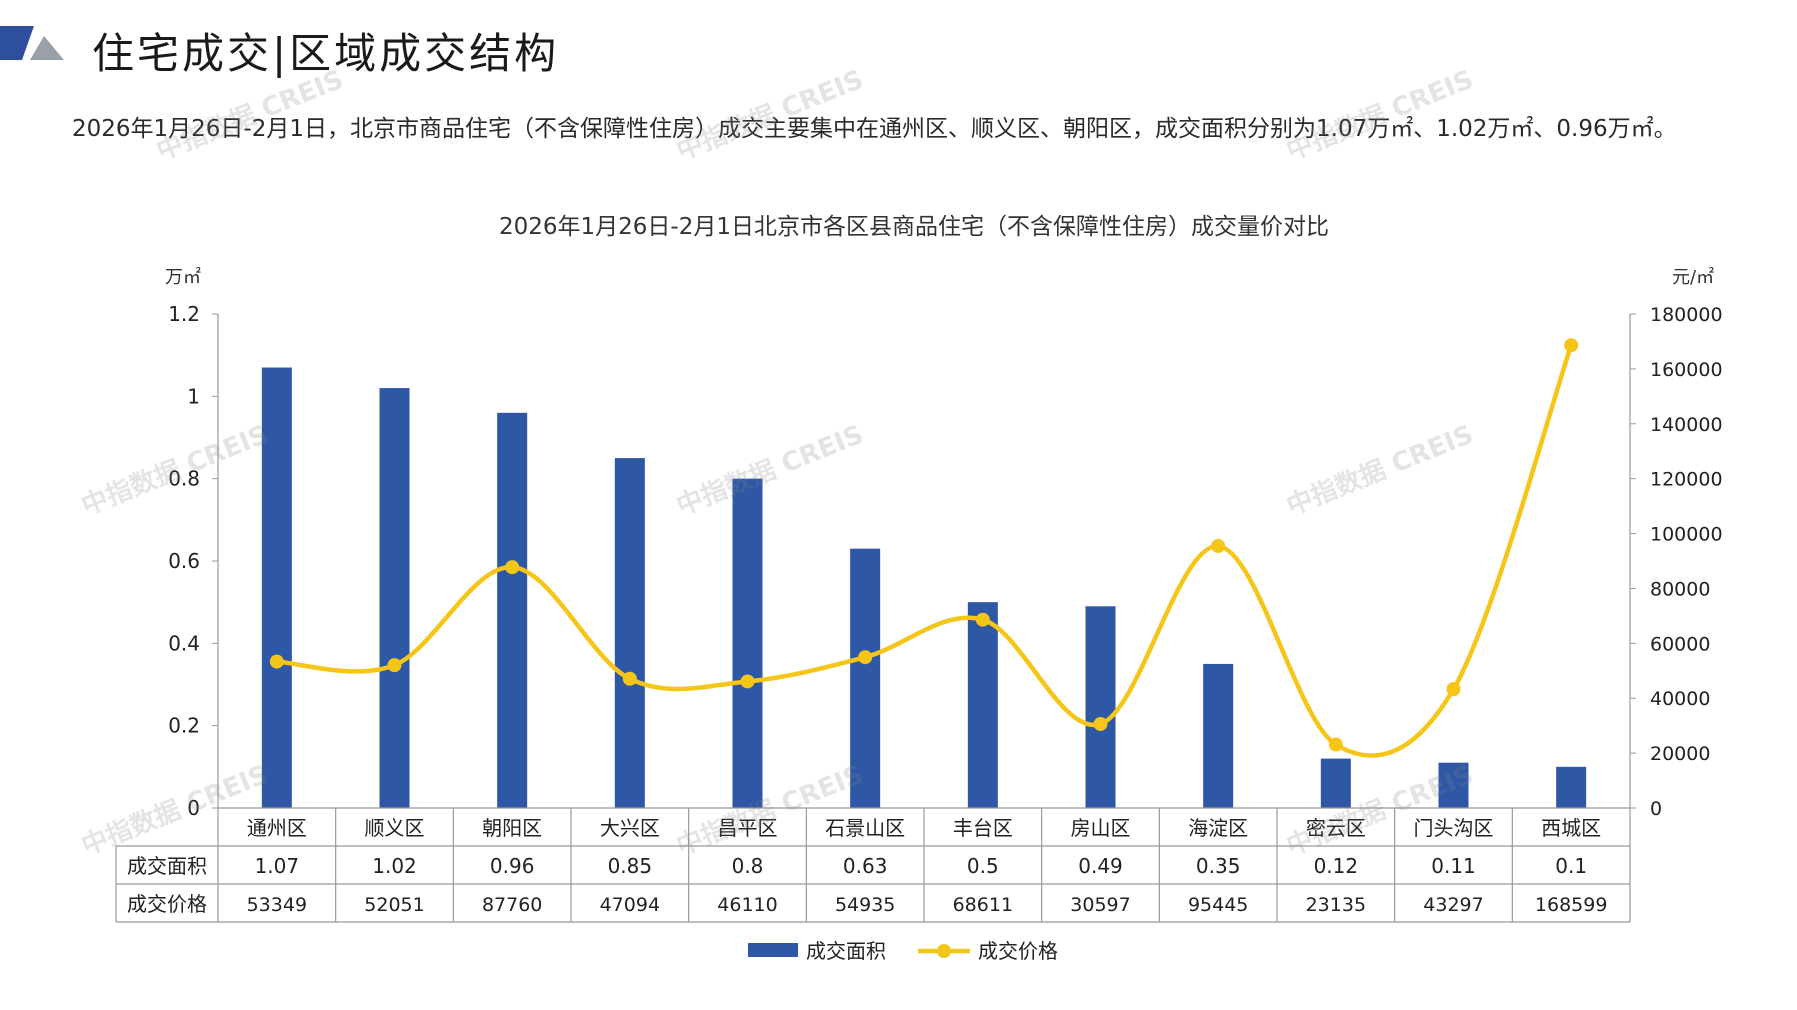 The height and width of the screenshot is (1010, 1797). I want to click on y-left-tick-label: 0, so click(193, 808).